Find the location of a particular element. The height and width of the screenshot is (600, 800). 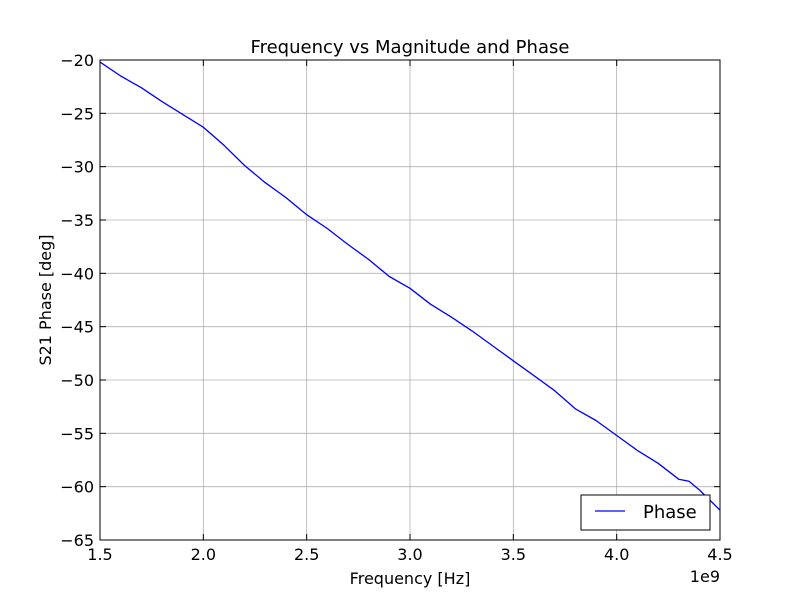

legend-label-phase: Phase is located at coordinates (670, 512).